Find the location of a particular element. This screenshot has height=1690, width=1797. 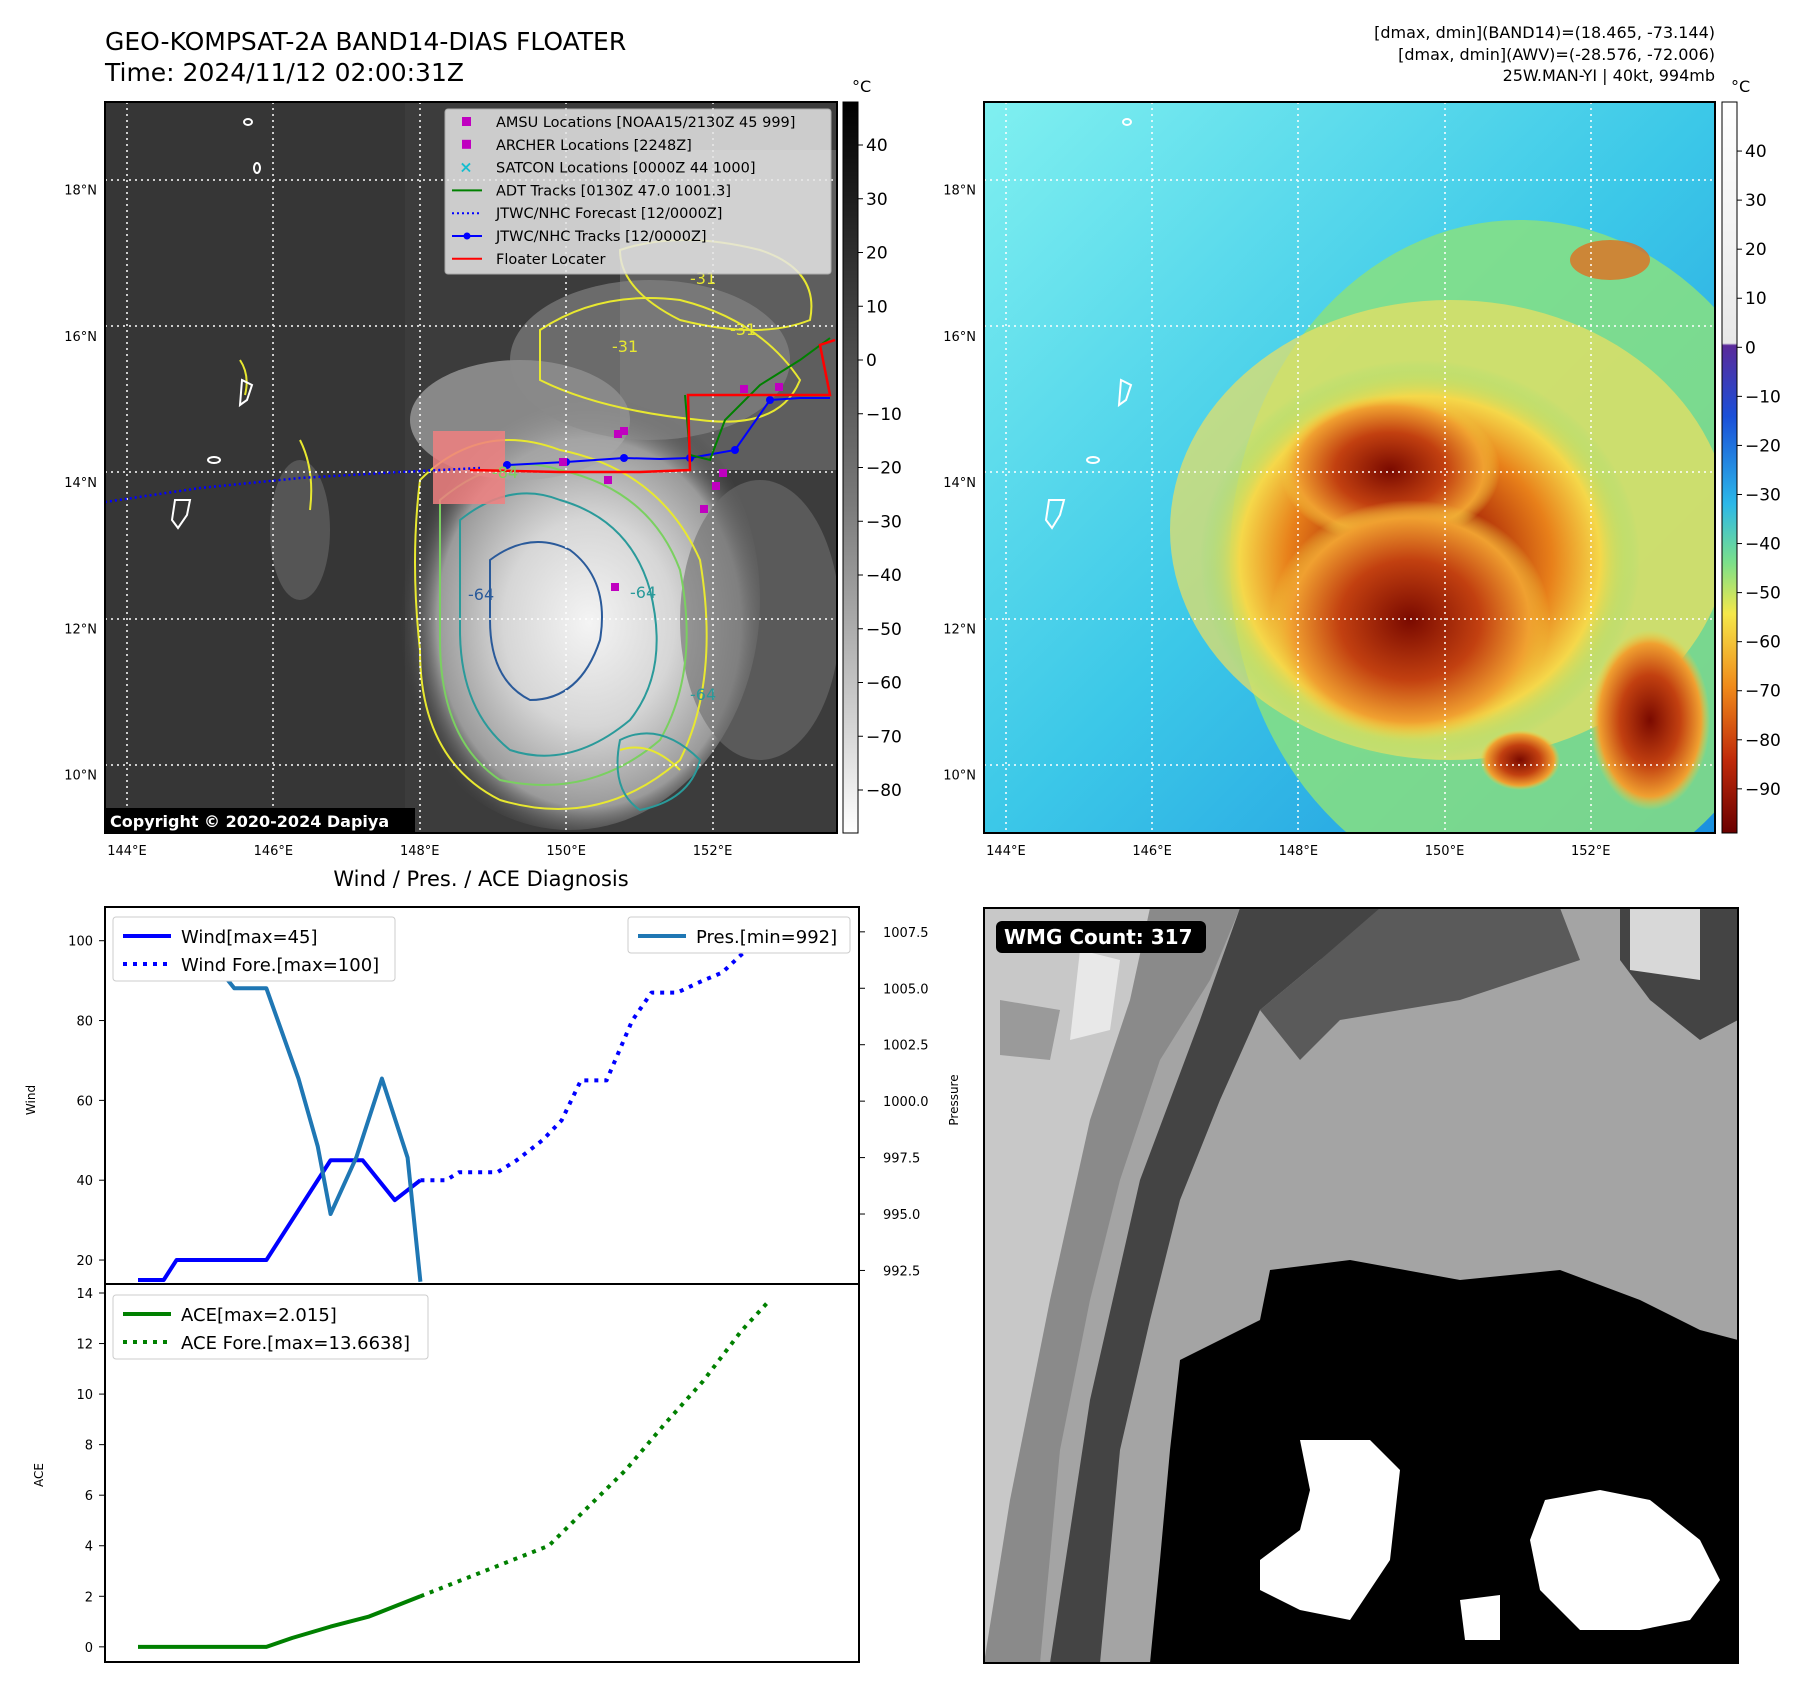

legend-entry: JTWC/NHC Tracks [12/0000Z] is located at coordinates (579, 237).